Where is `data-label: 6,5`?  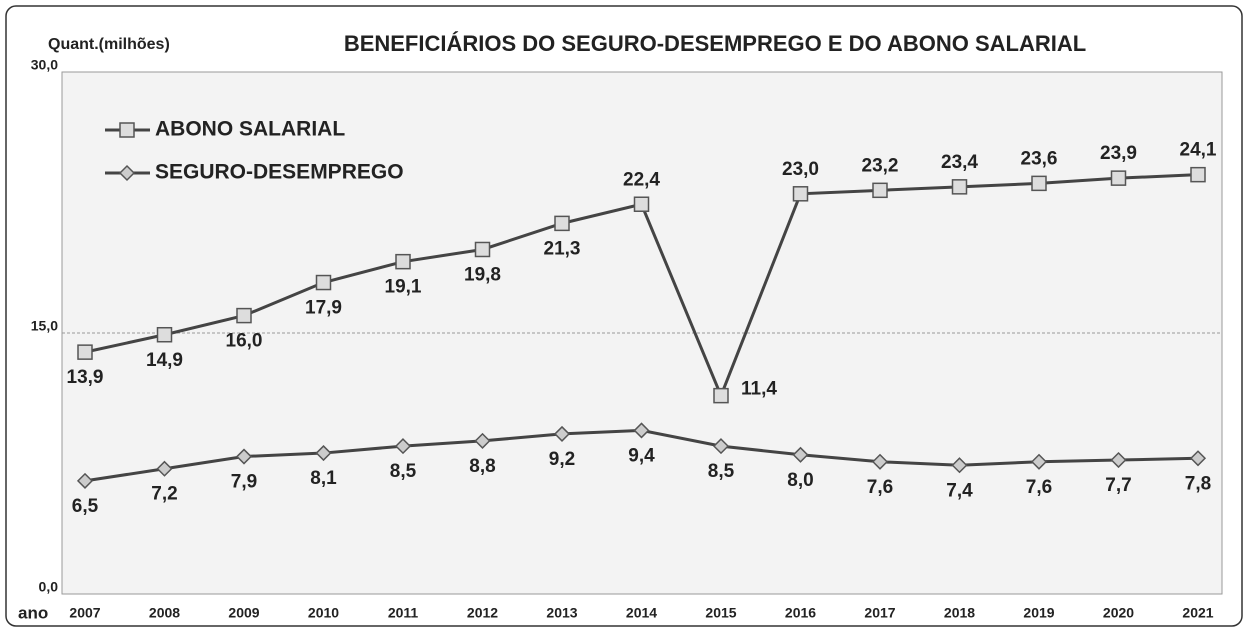
data-label: 6,5 is located at coordinates (85, 506).